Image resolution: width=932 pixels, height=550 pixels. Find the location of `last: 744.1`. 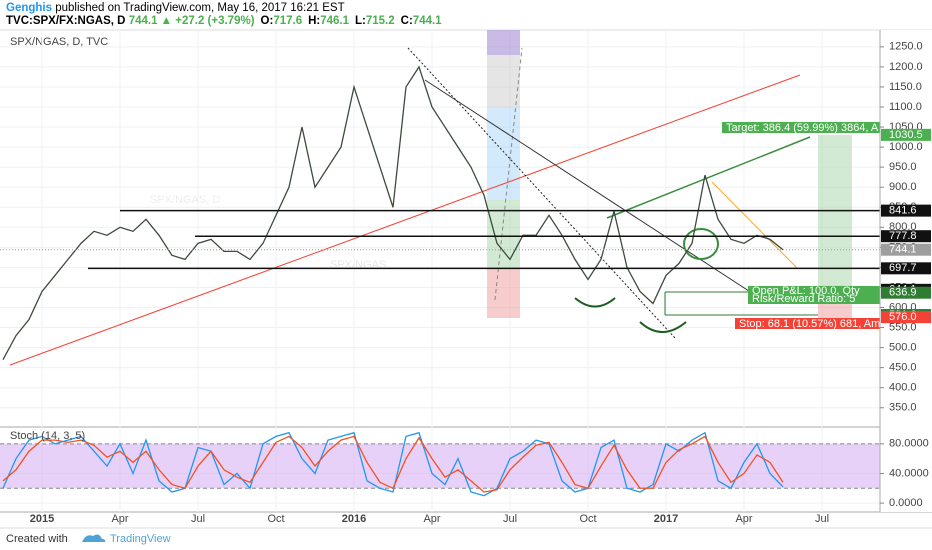

last: 744.1 is located at coordinates (143, 21).